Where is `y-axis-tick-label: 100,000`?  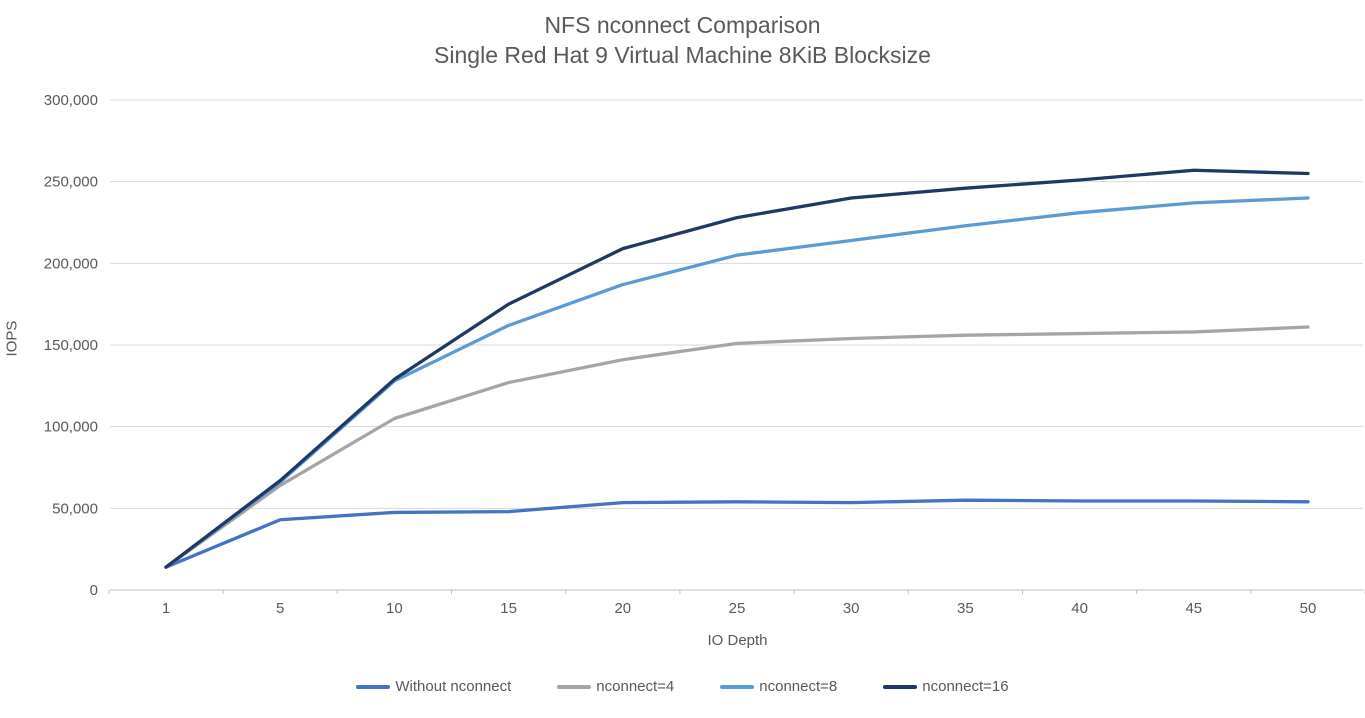
y-axis-tick-label: 100,000 is located at coordinates (71, 427).